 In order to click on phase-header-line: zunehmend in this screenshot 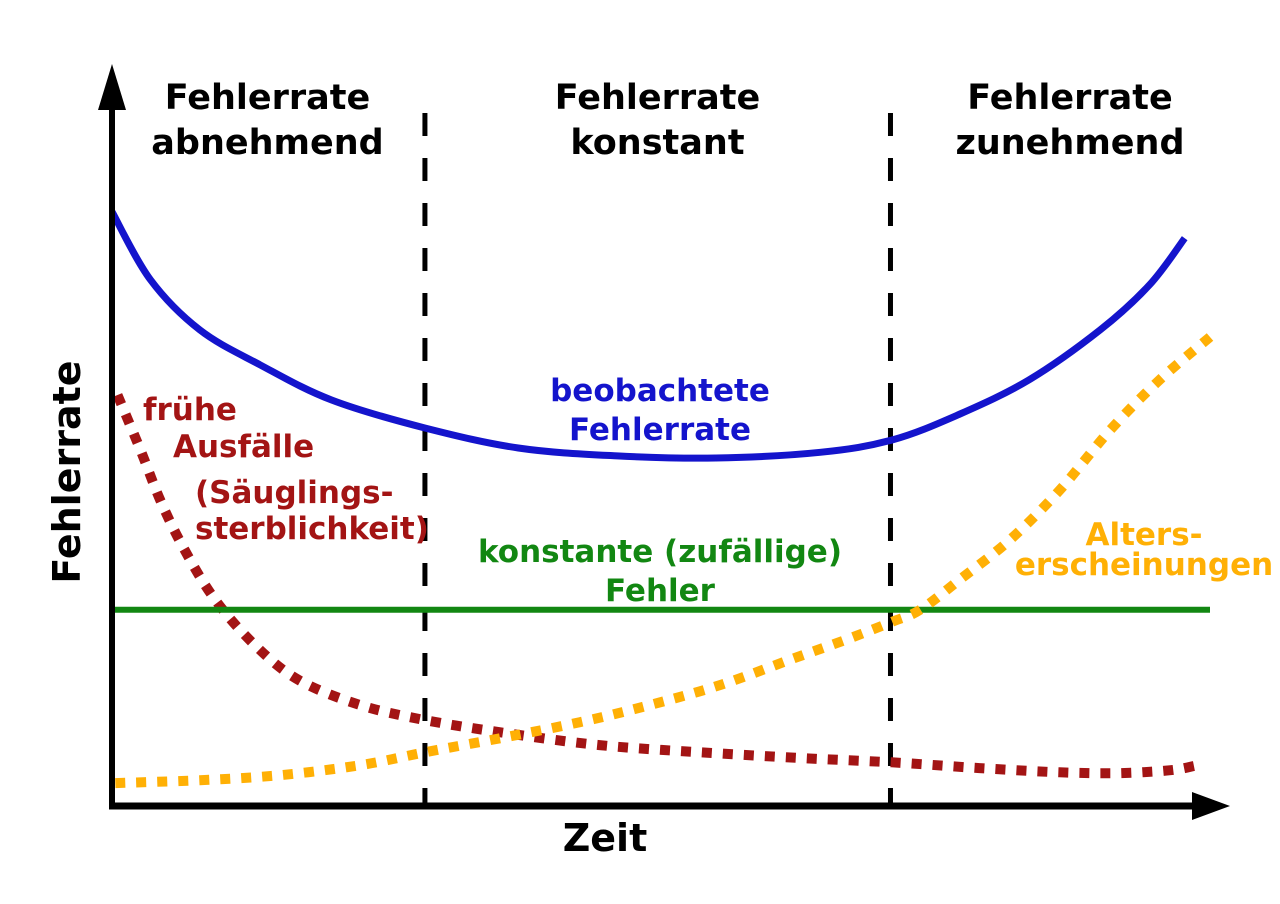, I will do `click(1070, 143)`.